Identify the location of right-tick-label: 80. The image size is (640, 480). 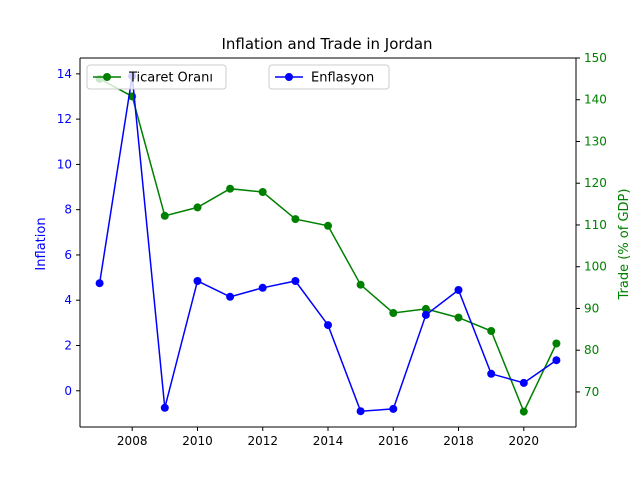
(591, 350).